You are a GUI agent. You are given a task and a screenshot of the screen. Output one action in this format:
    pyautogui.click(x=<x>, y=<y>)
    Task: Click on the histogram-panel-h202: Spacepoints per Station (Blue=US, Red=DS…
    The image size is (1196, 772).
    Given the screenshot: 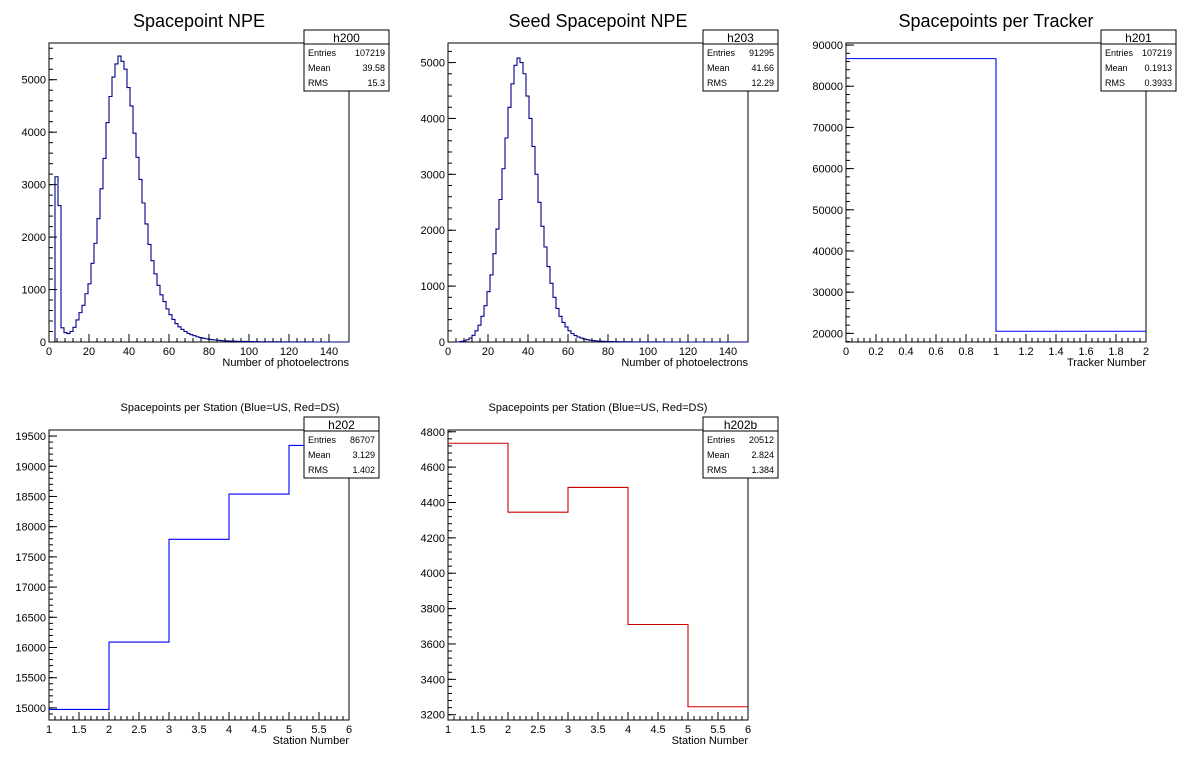 What is the action you would take?
    pyautogui.click(x=197, y=574)
    